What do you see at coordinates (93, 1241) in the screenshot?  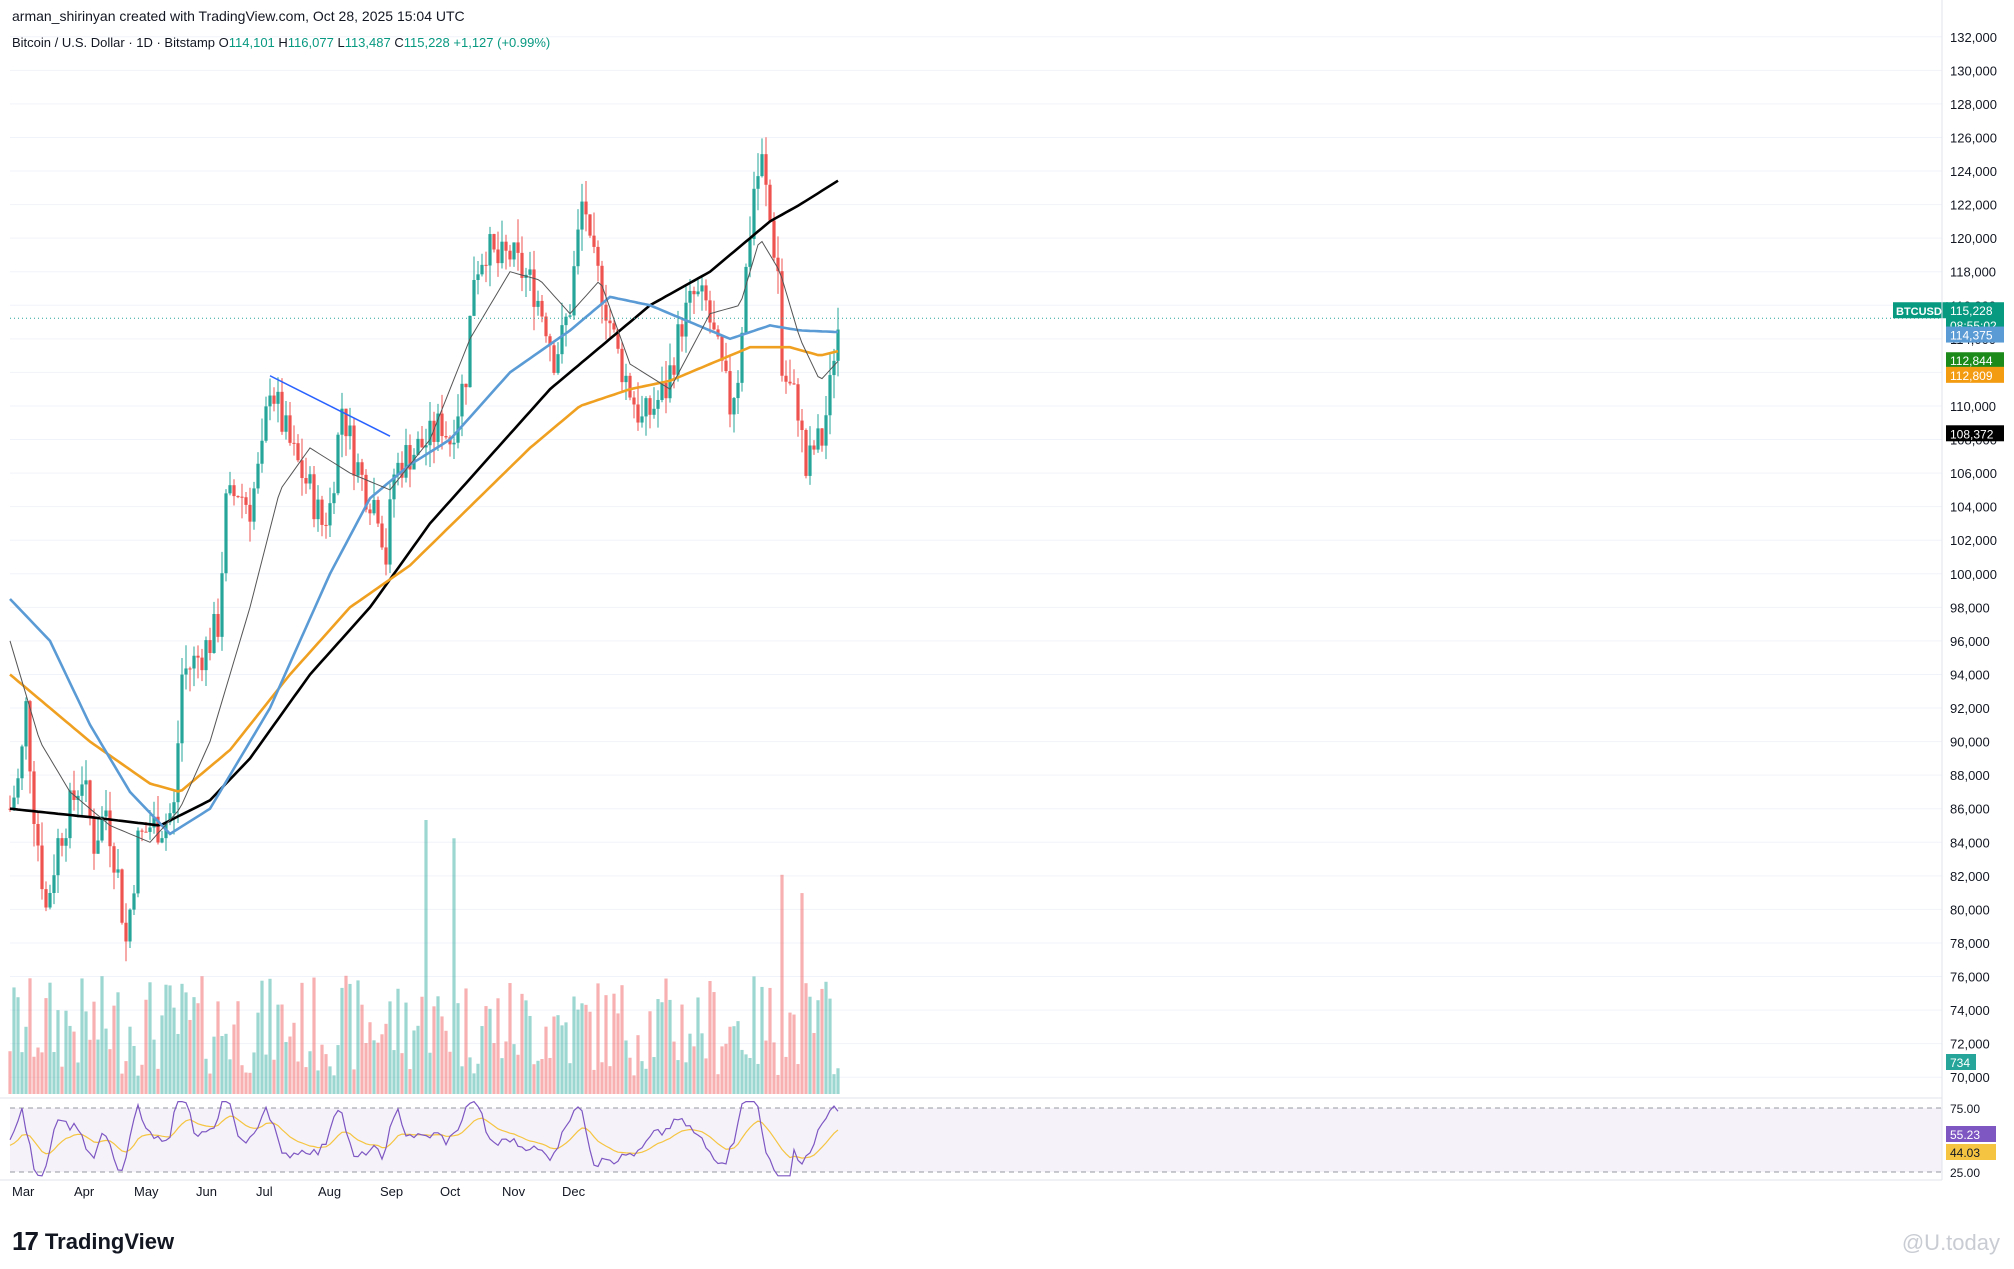 I see `tradingview-logo: 17 TradingView` at bounding box center [93, 1241].